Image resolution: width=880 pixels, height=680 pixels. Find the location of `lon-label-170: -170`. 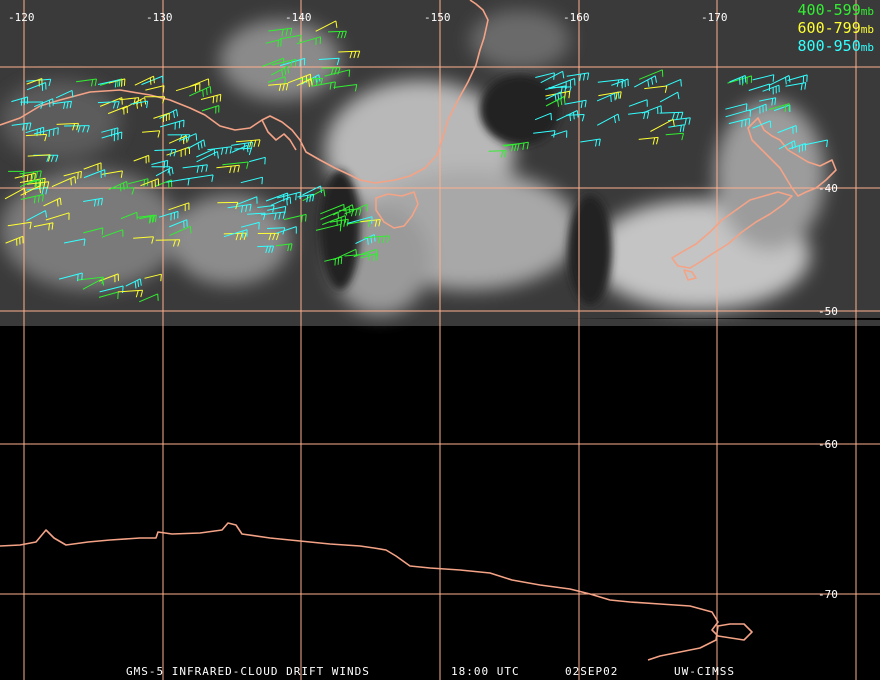

lon-label-170: -170 is located at coordinates (714, 17).